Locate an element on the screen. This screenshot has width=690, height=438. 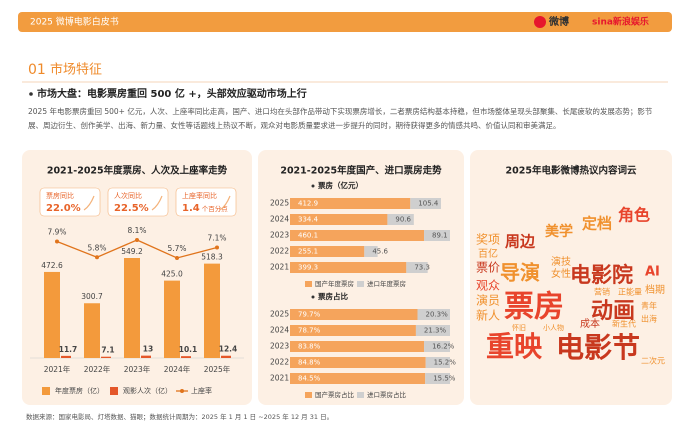
word: AI is located at coordinates (652, 272).